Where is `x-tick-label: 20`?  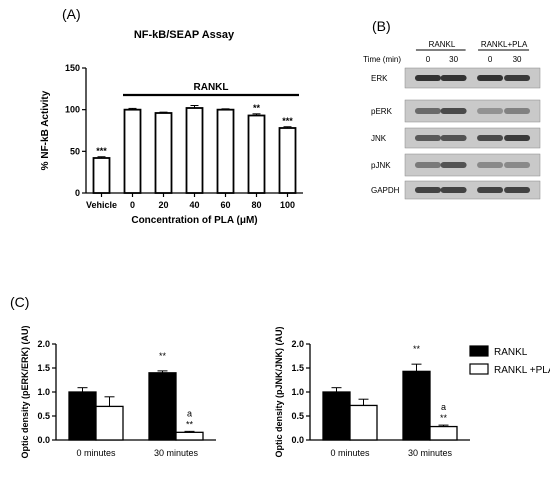
x-tick-label: 20 is located at coordinates (163, 205).